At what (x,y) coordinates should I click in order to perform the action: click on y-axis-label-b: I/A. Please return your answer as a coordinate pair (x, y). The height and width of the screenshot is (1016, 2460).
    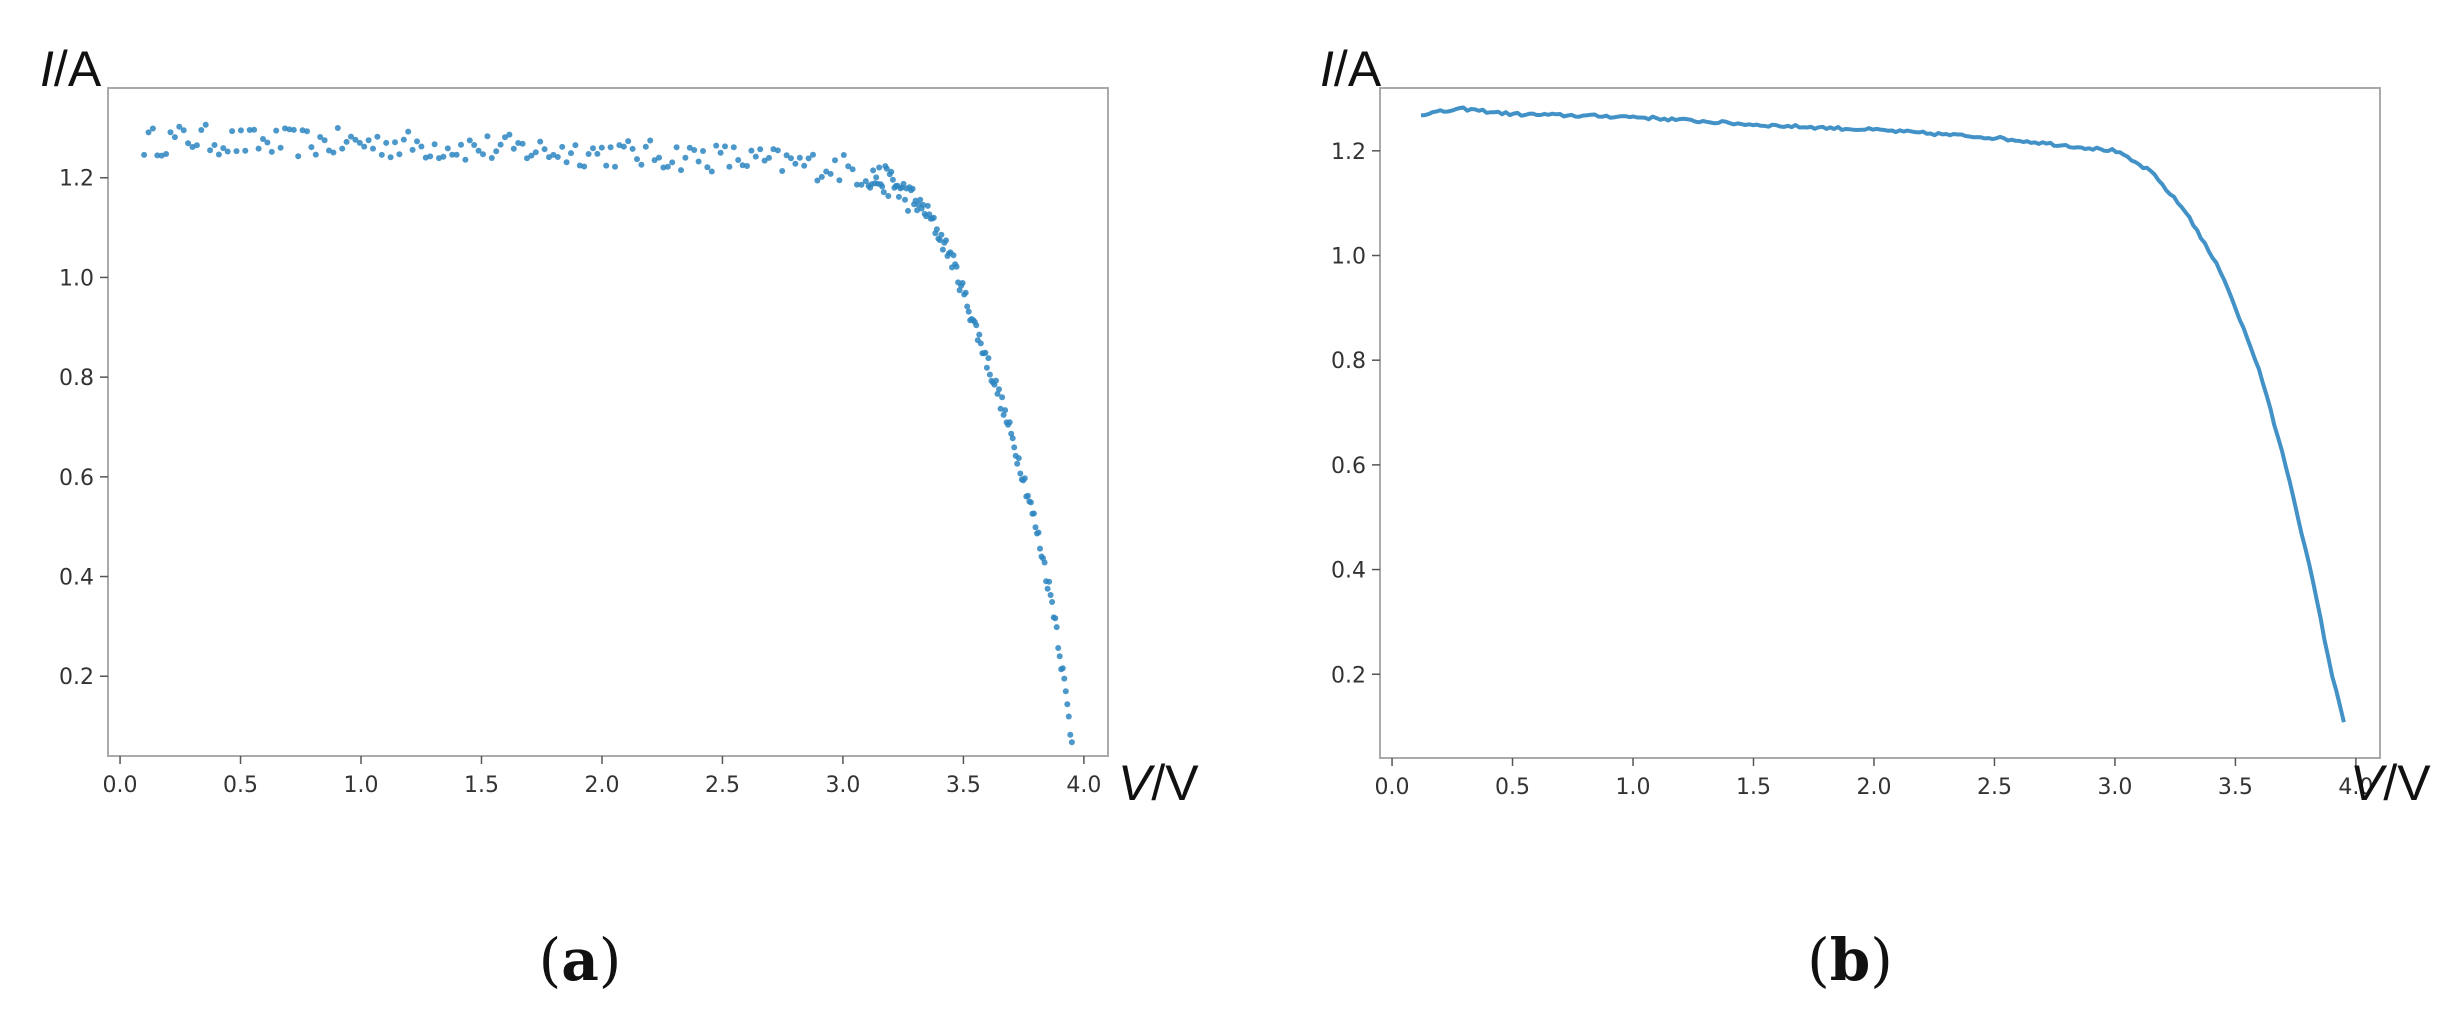
    Looking at the image, I should click on (1351, 69).